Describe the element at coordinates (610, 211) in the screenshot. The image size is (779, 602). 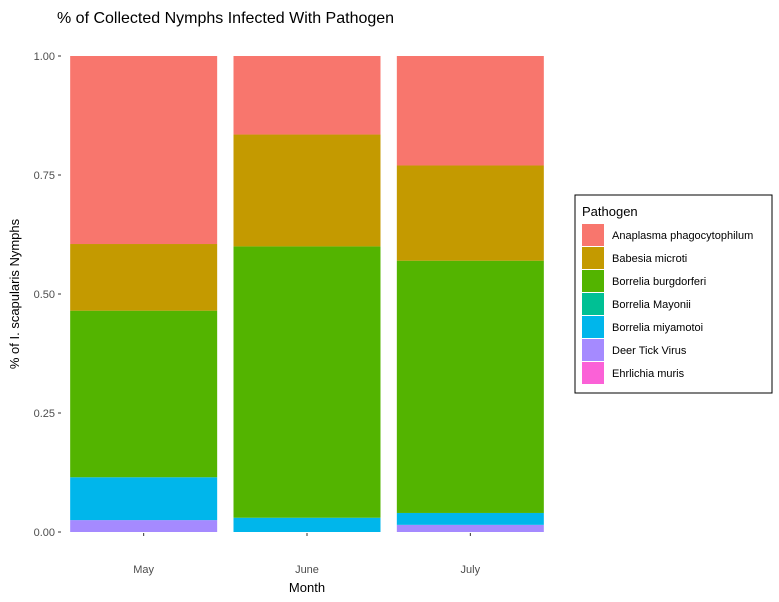
I see `legend-title: Pathogen` at that location.